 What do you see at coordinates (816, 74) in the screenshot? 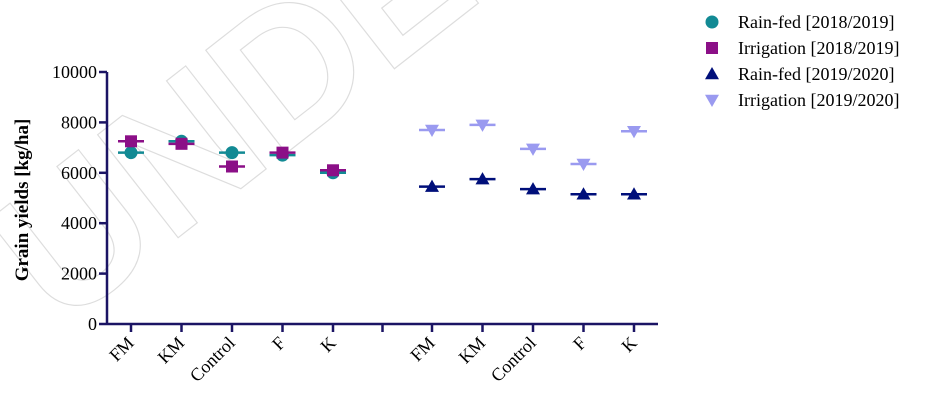
I see `legend-label: Rain-fed [2019/2020]` at bounding box center [816, 74].